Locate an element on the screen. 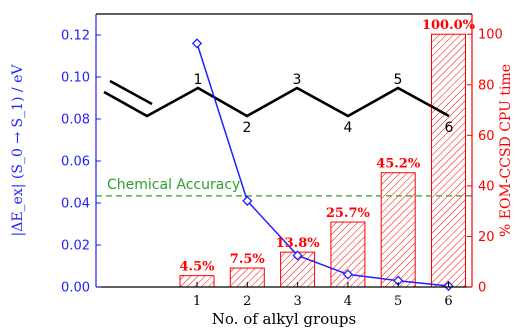 The width and height of the screenshot is (526, 330). x-tick-label: 3 is located at coordinates (297, 301).